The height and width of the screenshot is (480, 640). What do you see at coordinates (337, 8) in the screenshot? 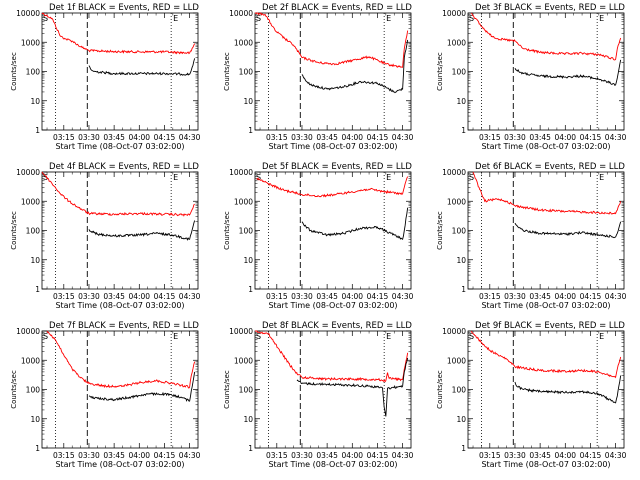
I see `plot-title: Det 2f BLACK = Events, RED = LLD` at bounding box center [337, 8].